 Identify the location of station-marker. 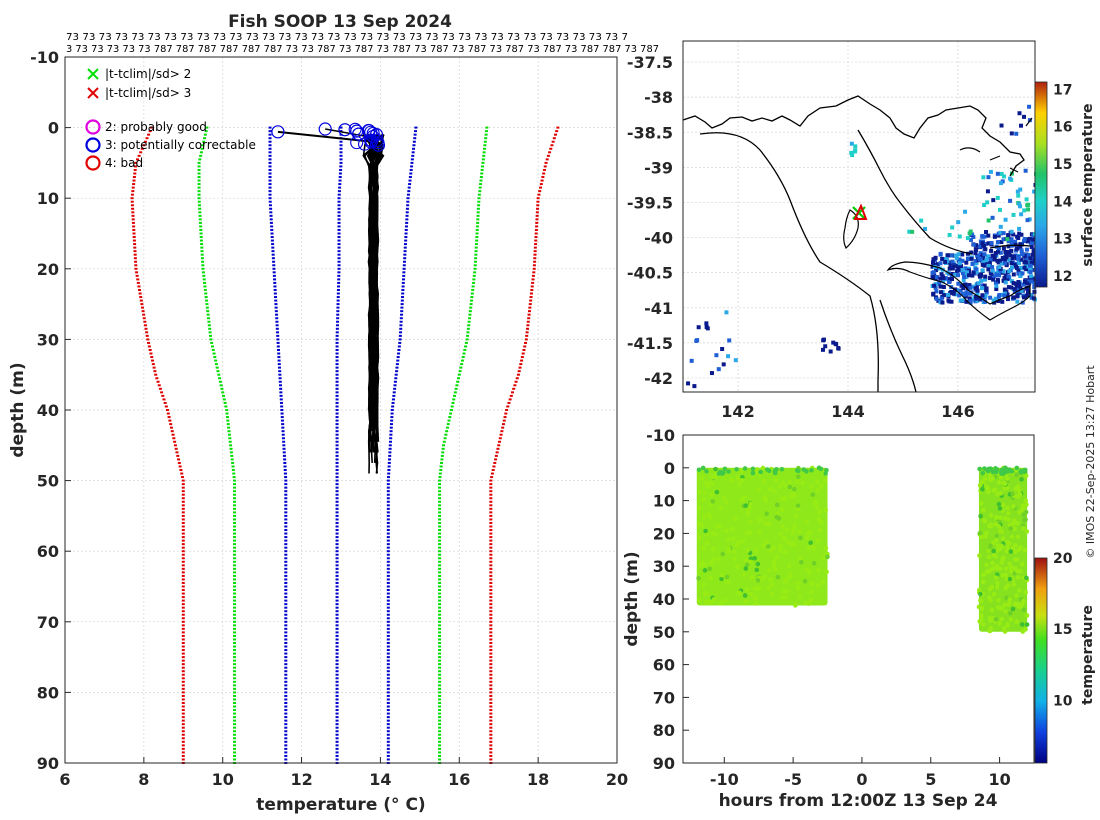
(860, 211).